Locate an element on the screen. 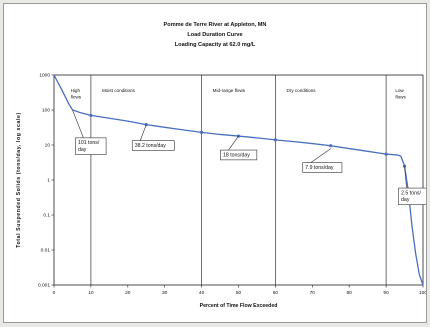 The height and width of the screenshot is (327, 430). x-axis-label: Percent of Time Flow Exceeded is located at coordinates (239, 306).